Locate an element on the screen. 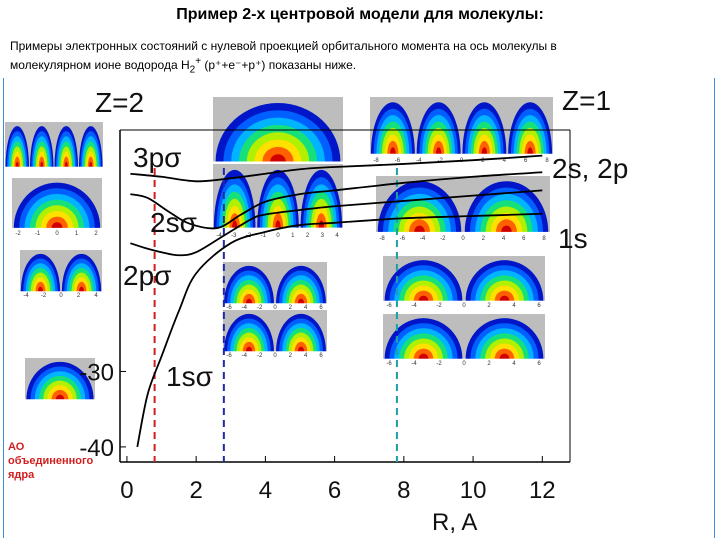 Image resolution: width=720 pixels, height=540 pixels. curve-3p-sigma is located at coordinates (336, 168).